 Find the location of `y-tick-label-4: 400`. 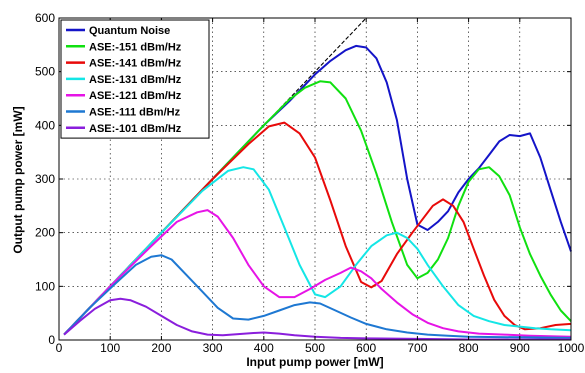

y-tick-label-4: 400 is located at coordinates (45, 125).